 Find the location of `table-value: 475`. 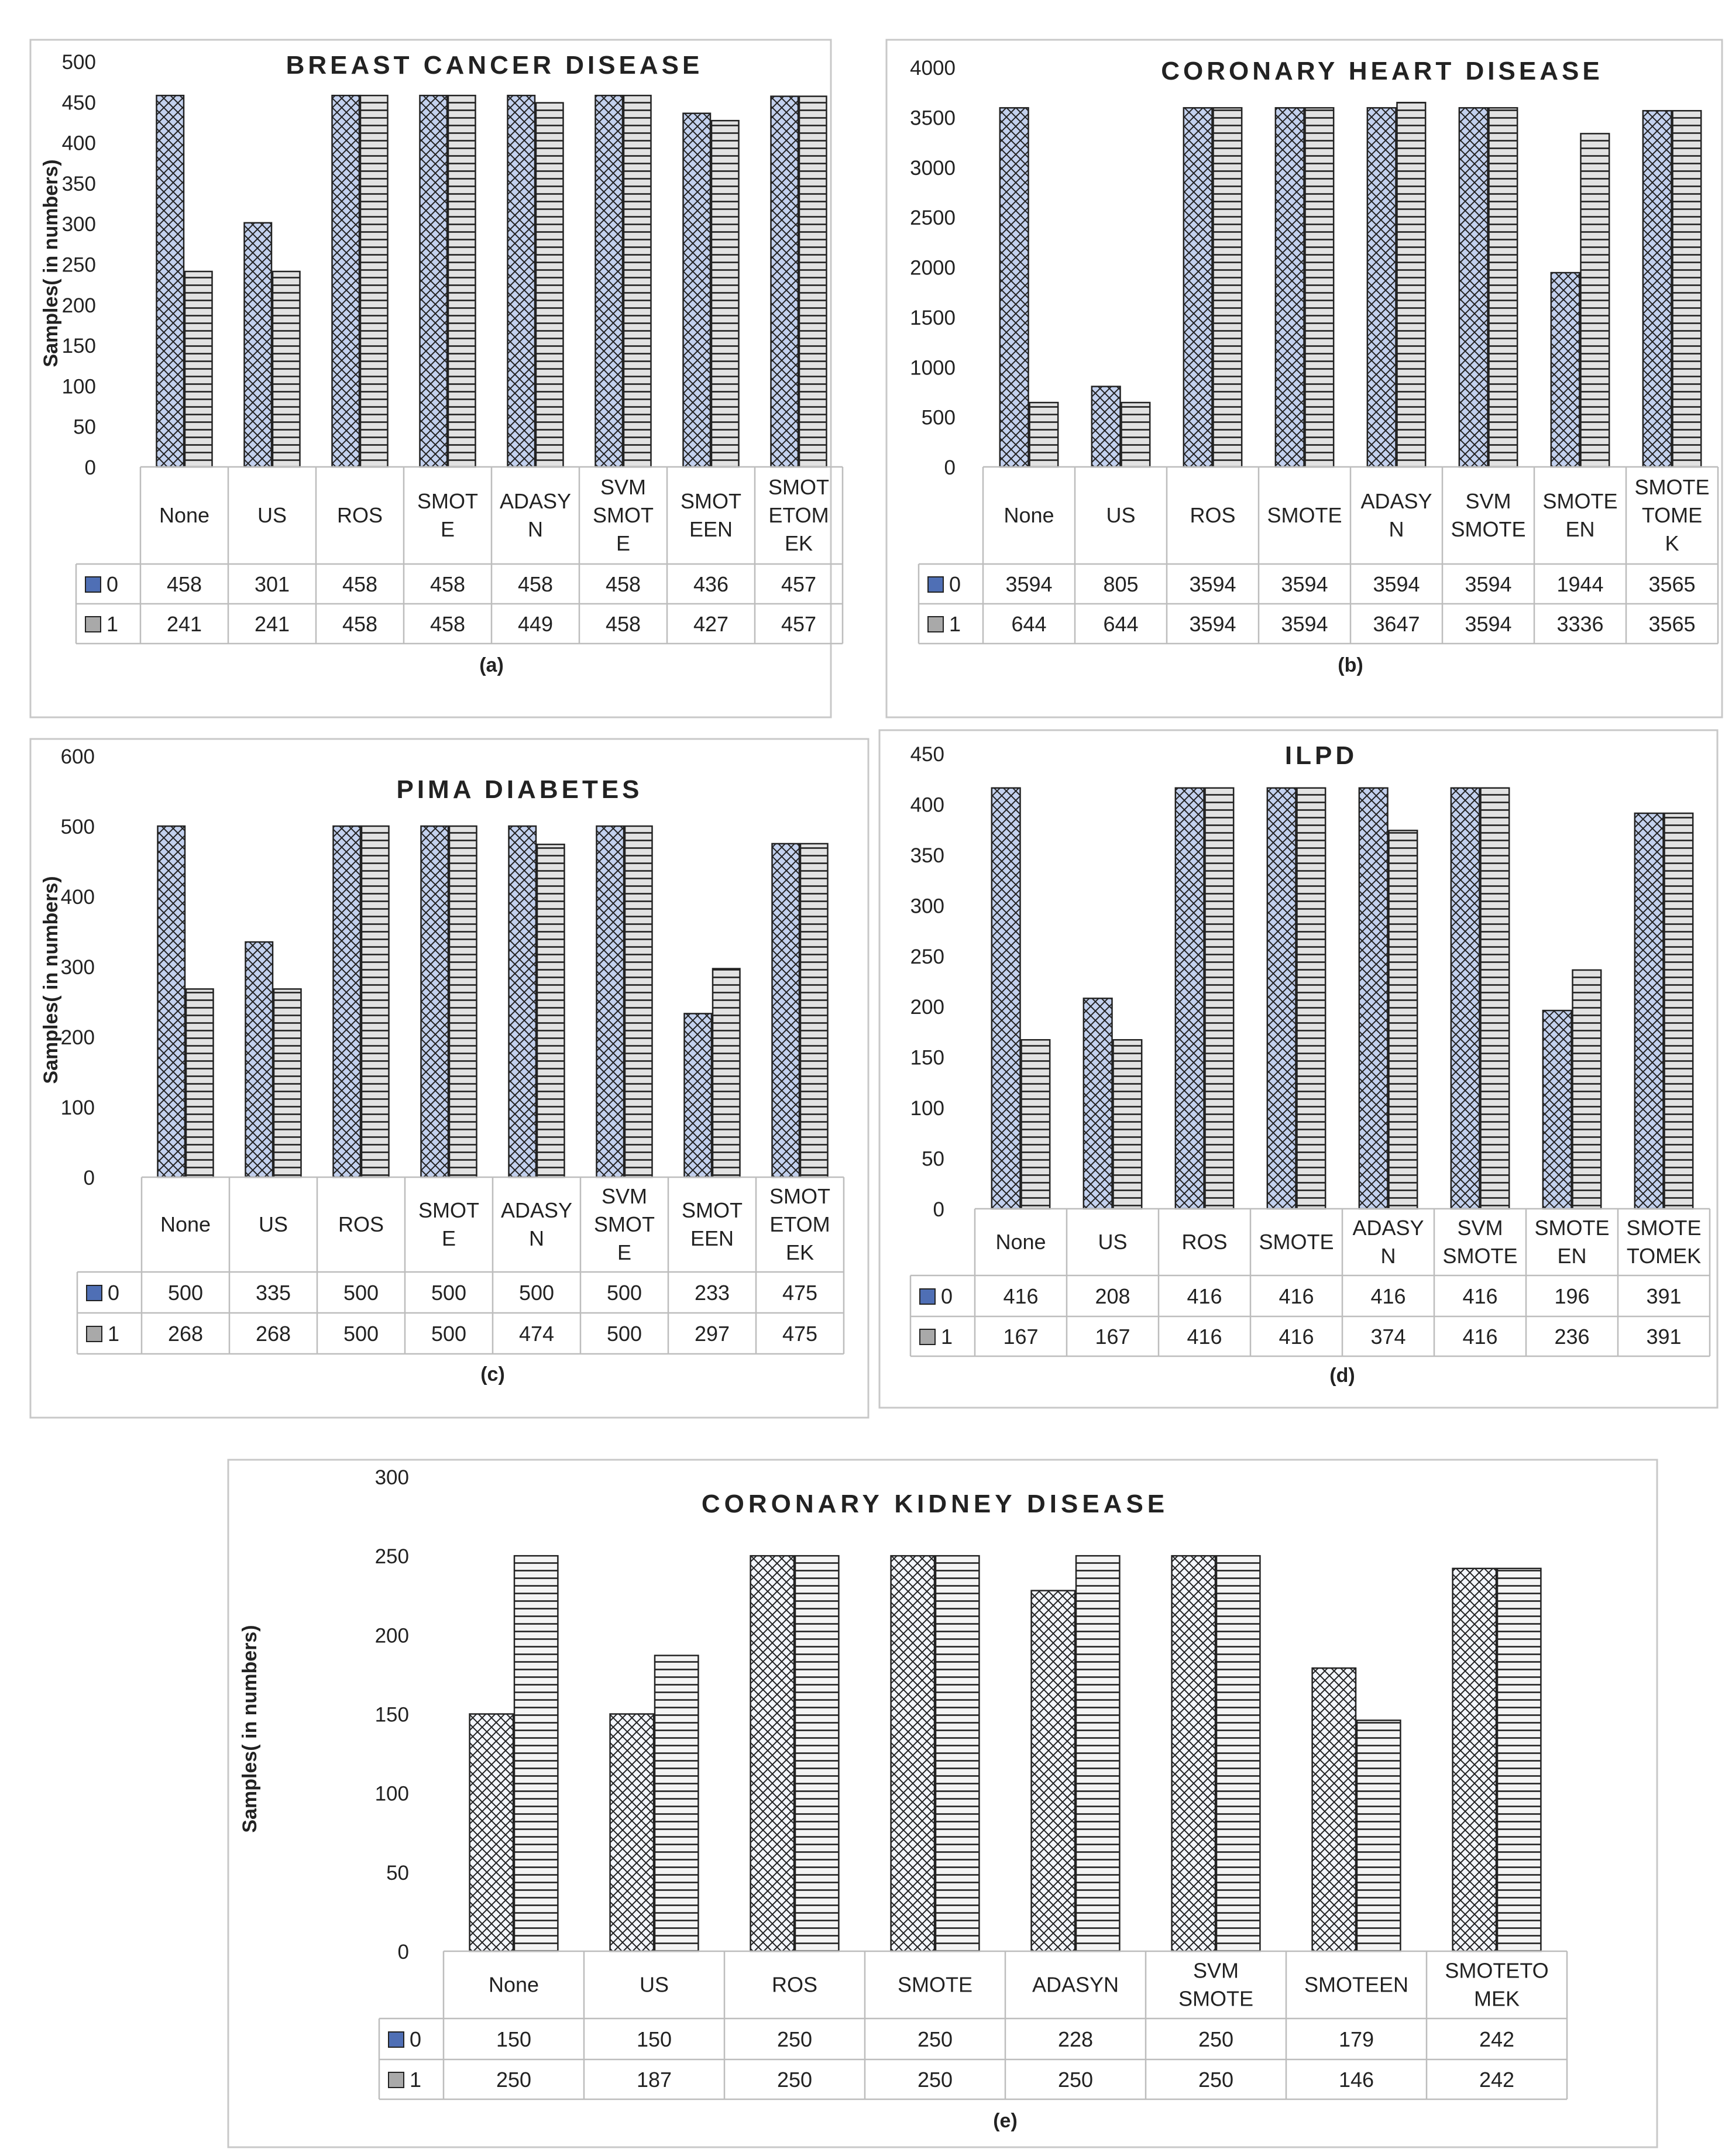

table-value: 475 is located at coordinates (800, 1334).